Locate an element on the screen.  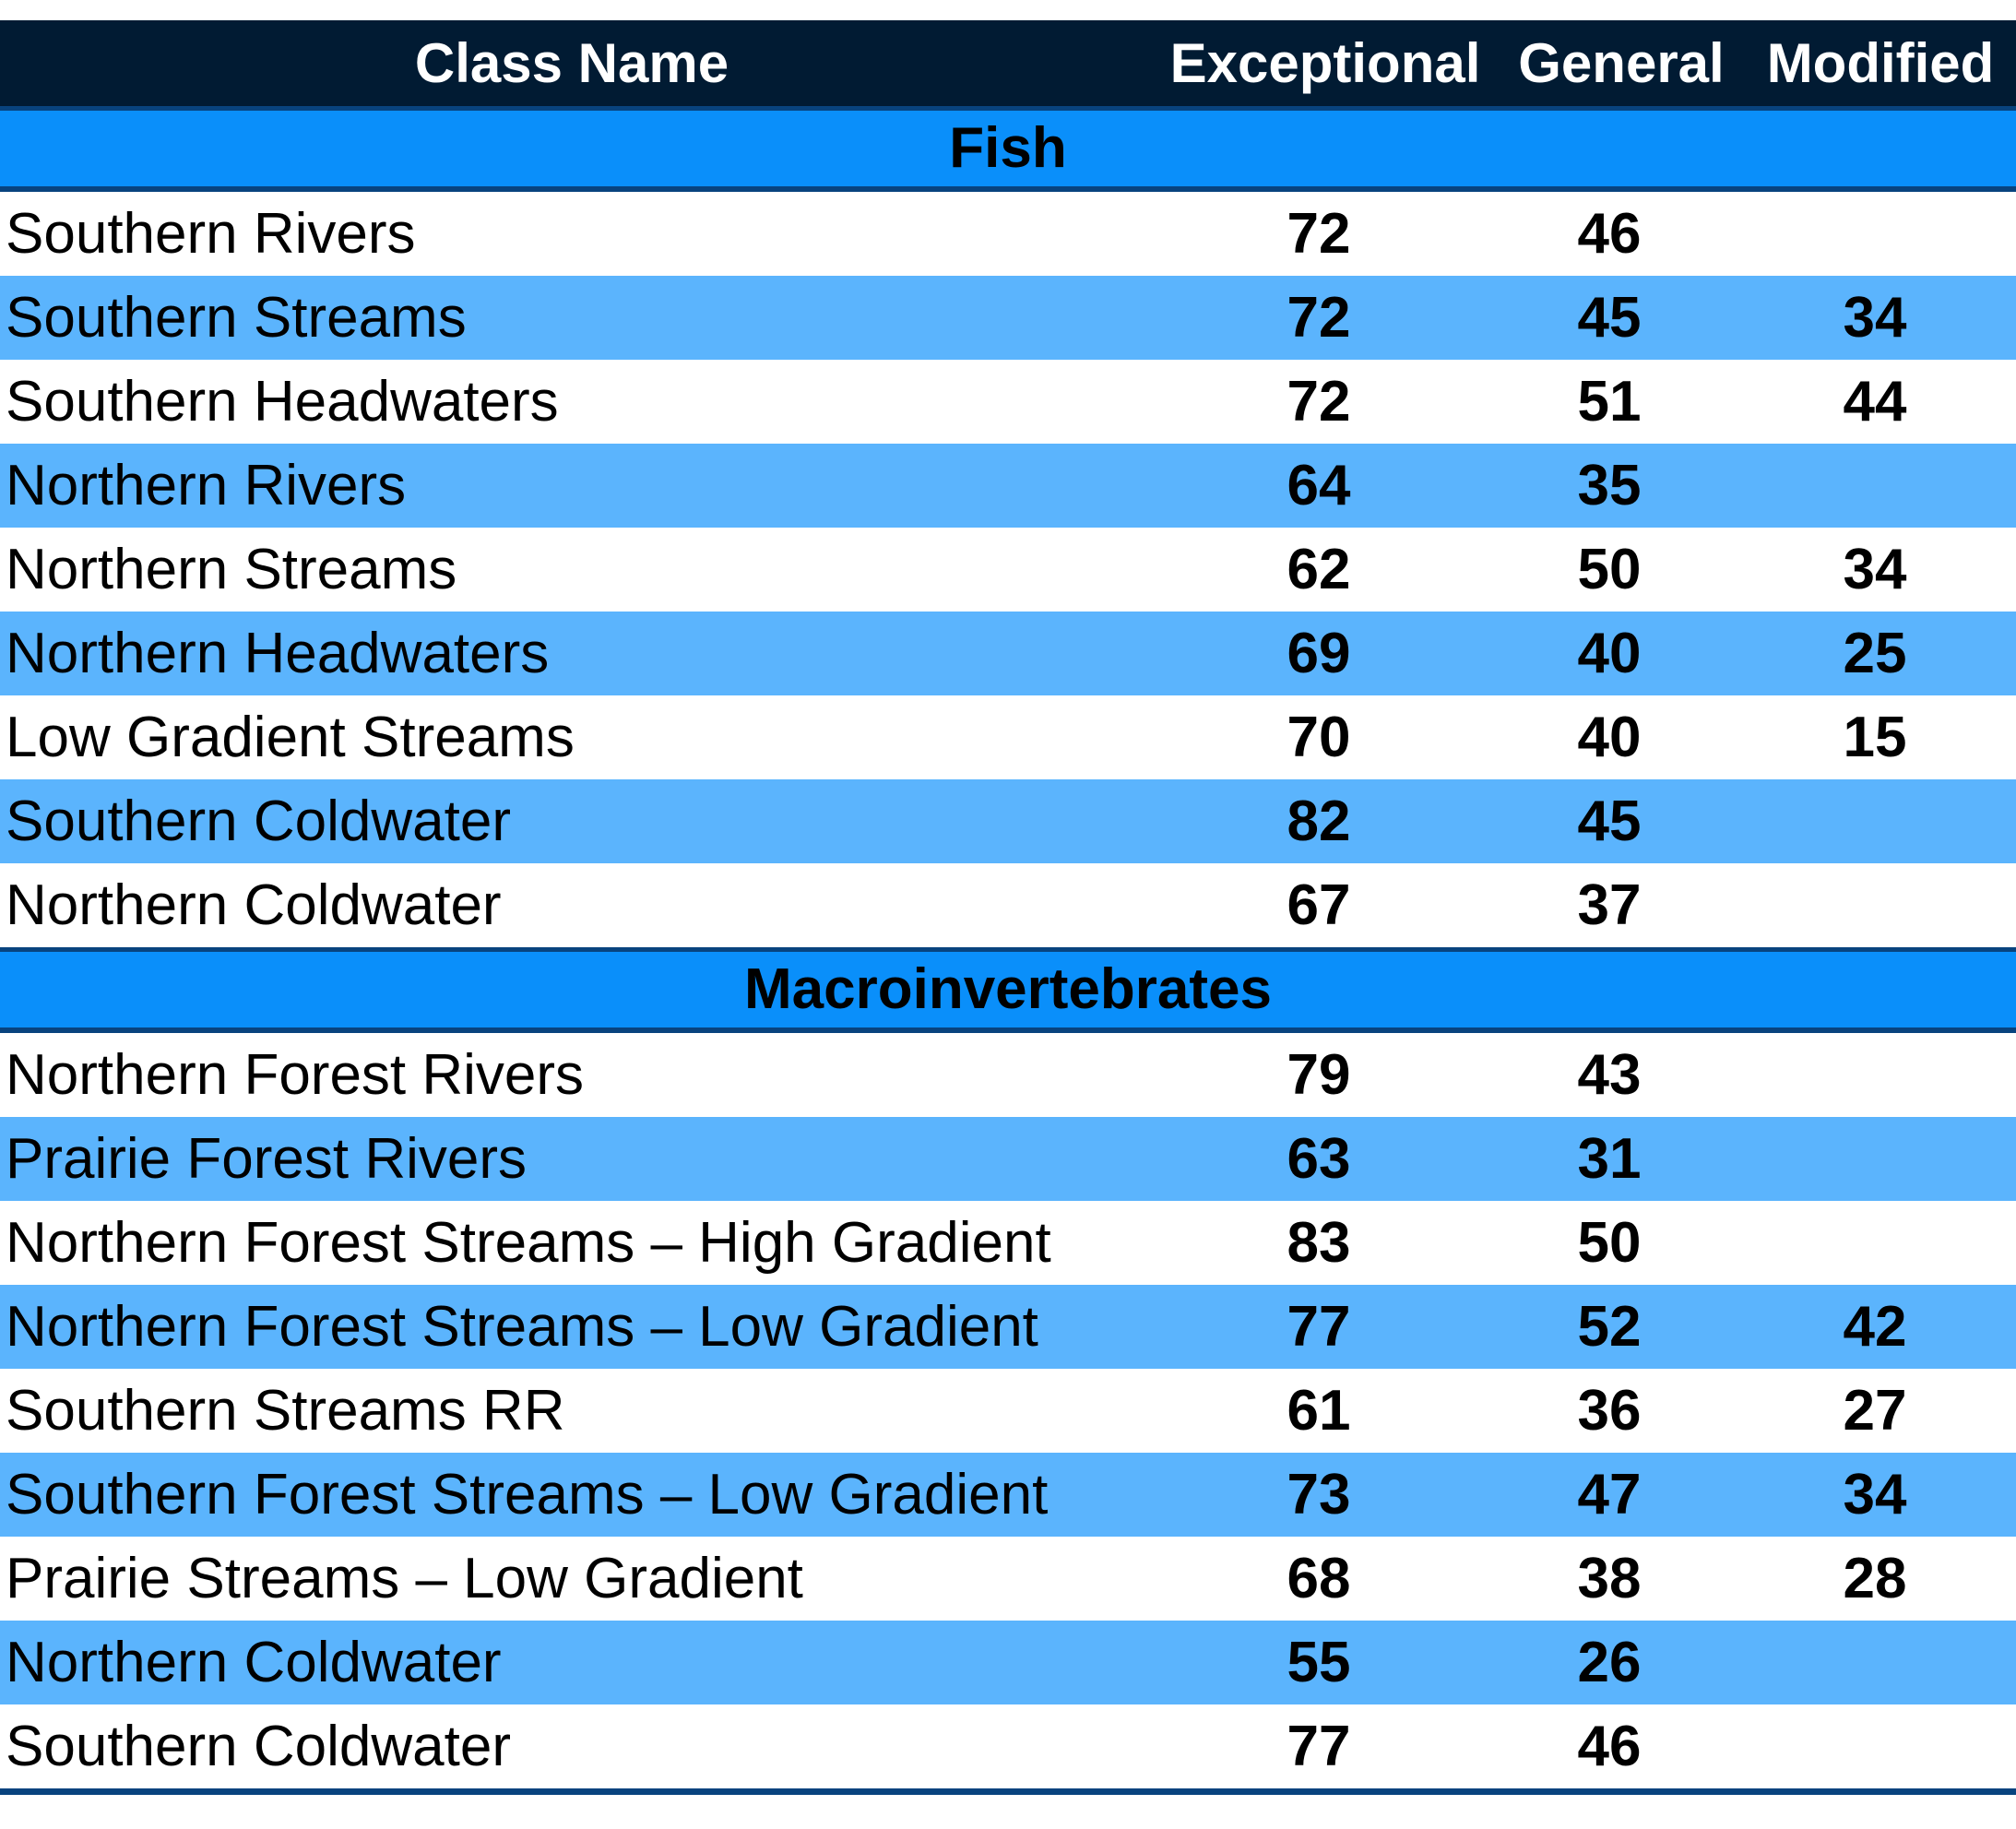
table-row: Northern Coldwater 55 26 is located at coordinates (1008, 1663).